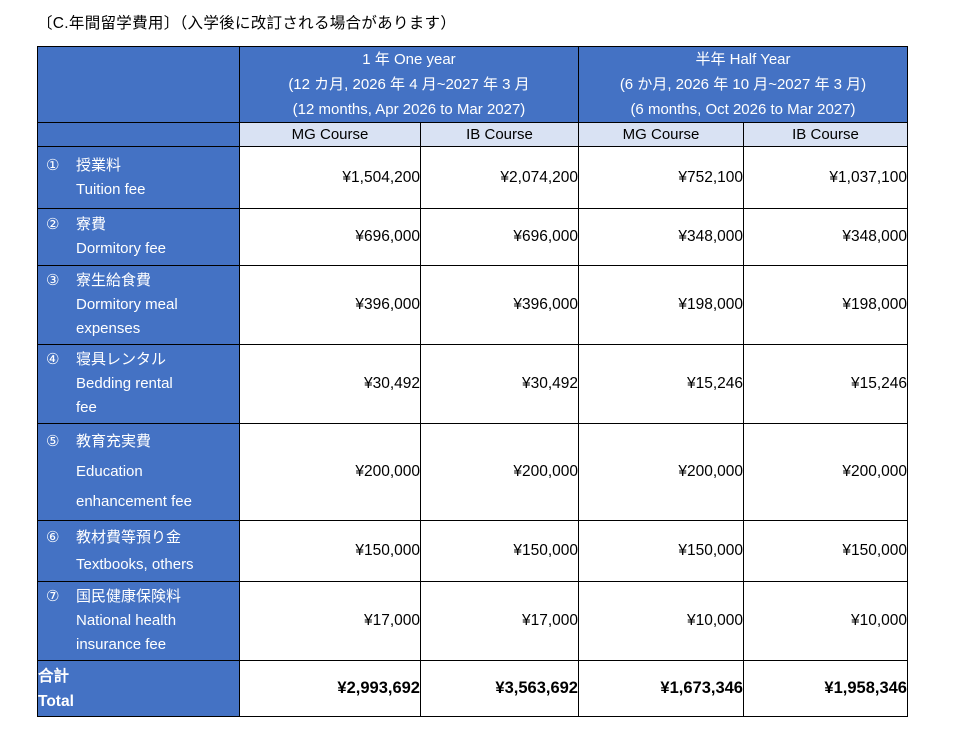 This screenshot has height=748, width=961. I want to click on course-header-oneyear-mg: MG Course, so click(330, 134).